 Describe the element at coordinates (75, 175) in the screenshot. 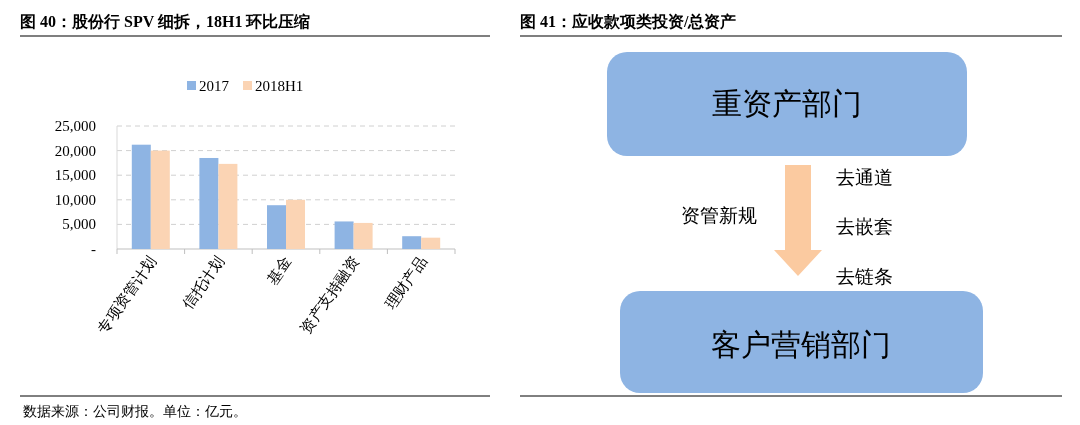

I see `y-tick-label: 15,000` at that location.